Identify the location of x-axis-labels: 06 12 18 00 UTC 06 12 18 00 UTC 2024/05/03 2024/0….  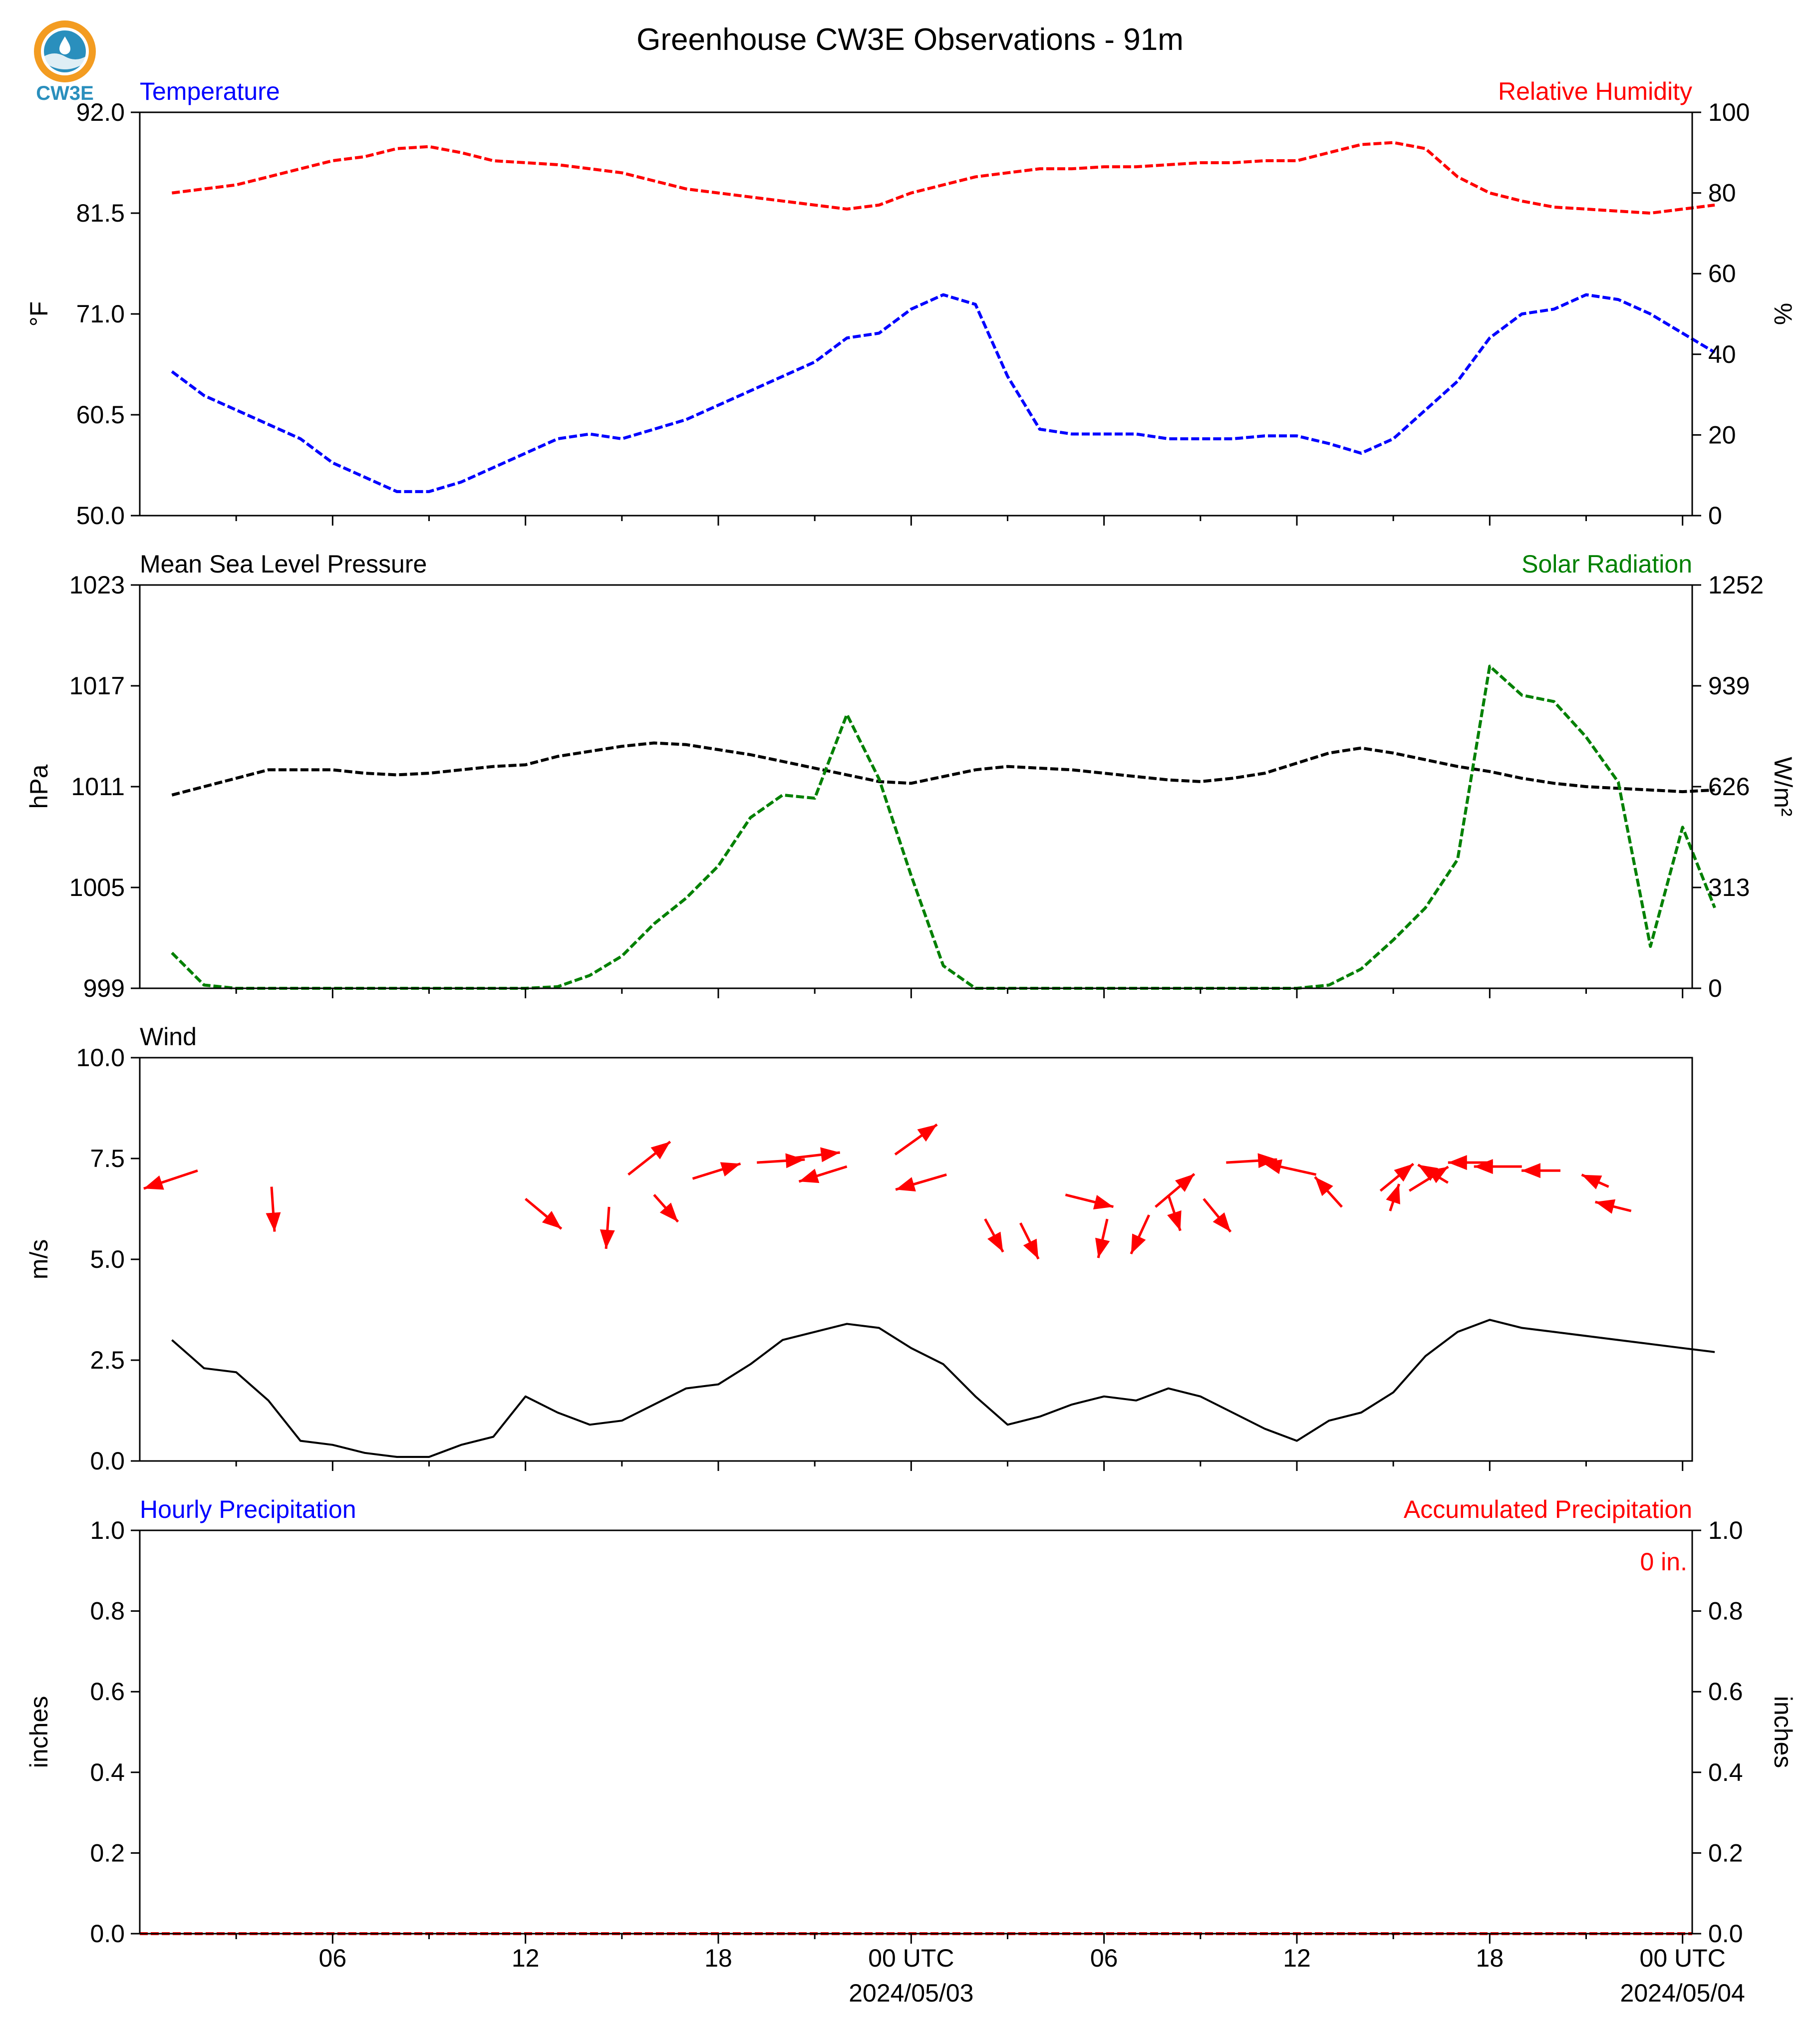
(1032, 1975).